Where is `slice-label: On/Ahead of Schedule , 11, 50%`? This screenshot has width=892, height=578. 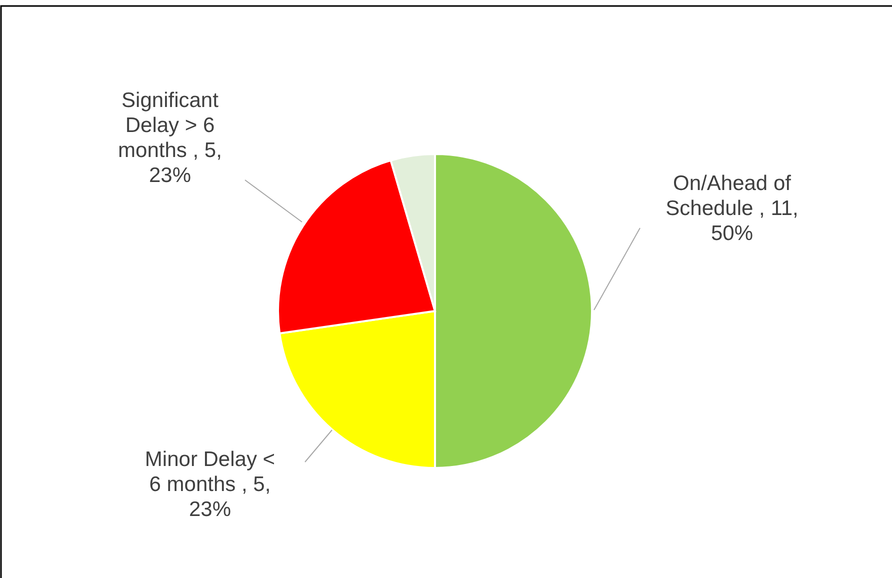
slice-label: On/Ahead of Schedule , 11, 50% is located at coordinates (732, 208).